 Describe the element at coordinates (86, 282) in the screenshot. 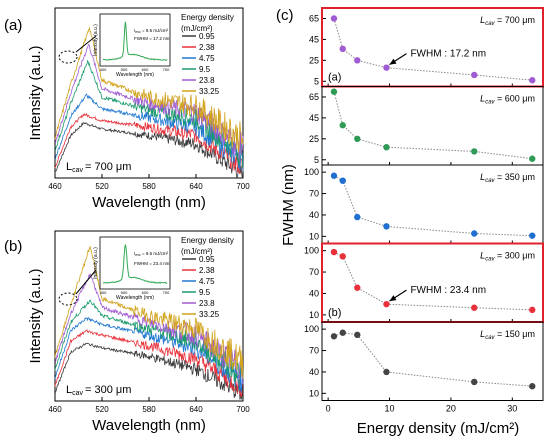

I see `panel-b-inset-arrow` at that location.